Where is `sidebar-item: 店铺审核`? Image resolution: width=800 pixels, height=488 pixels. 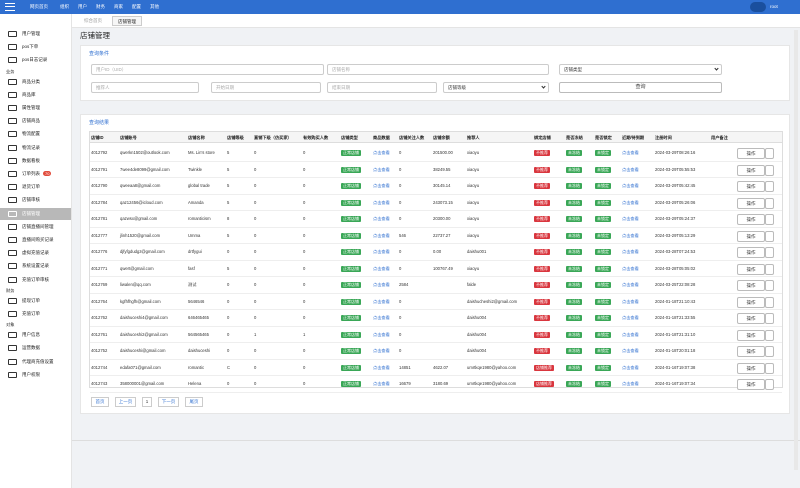 sidebar-item: 店铺审核 is located at coordinates (35, 200).